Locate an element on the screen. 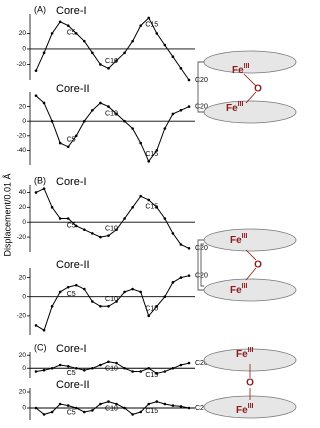  panel-label: (A) is located at coordinates (40, 9).